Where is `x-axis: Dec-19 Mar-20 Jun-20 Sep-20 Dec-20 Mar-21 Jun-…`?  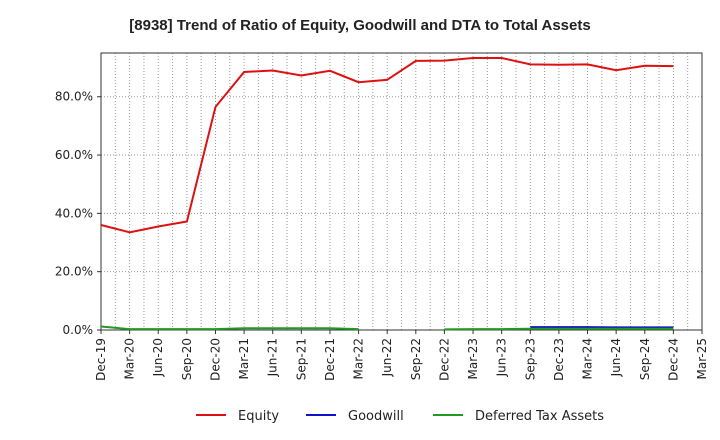 x-axis: Dec-19 Mar-20 Jun-20 Sep-20 Dec-20 Mar-21 Jun-… is located at coordinates (401, 355).